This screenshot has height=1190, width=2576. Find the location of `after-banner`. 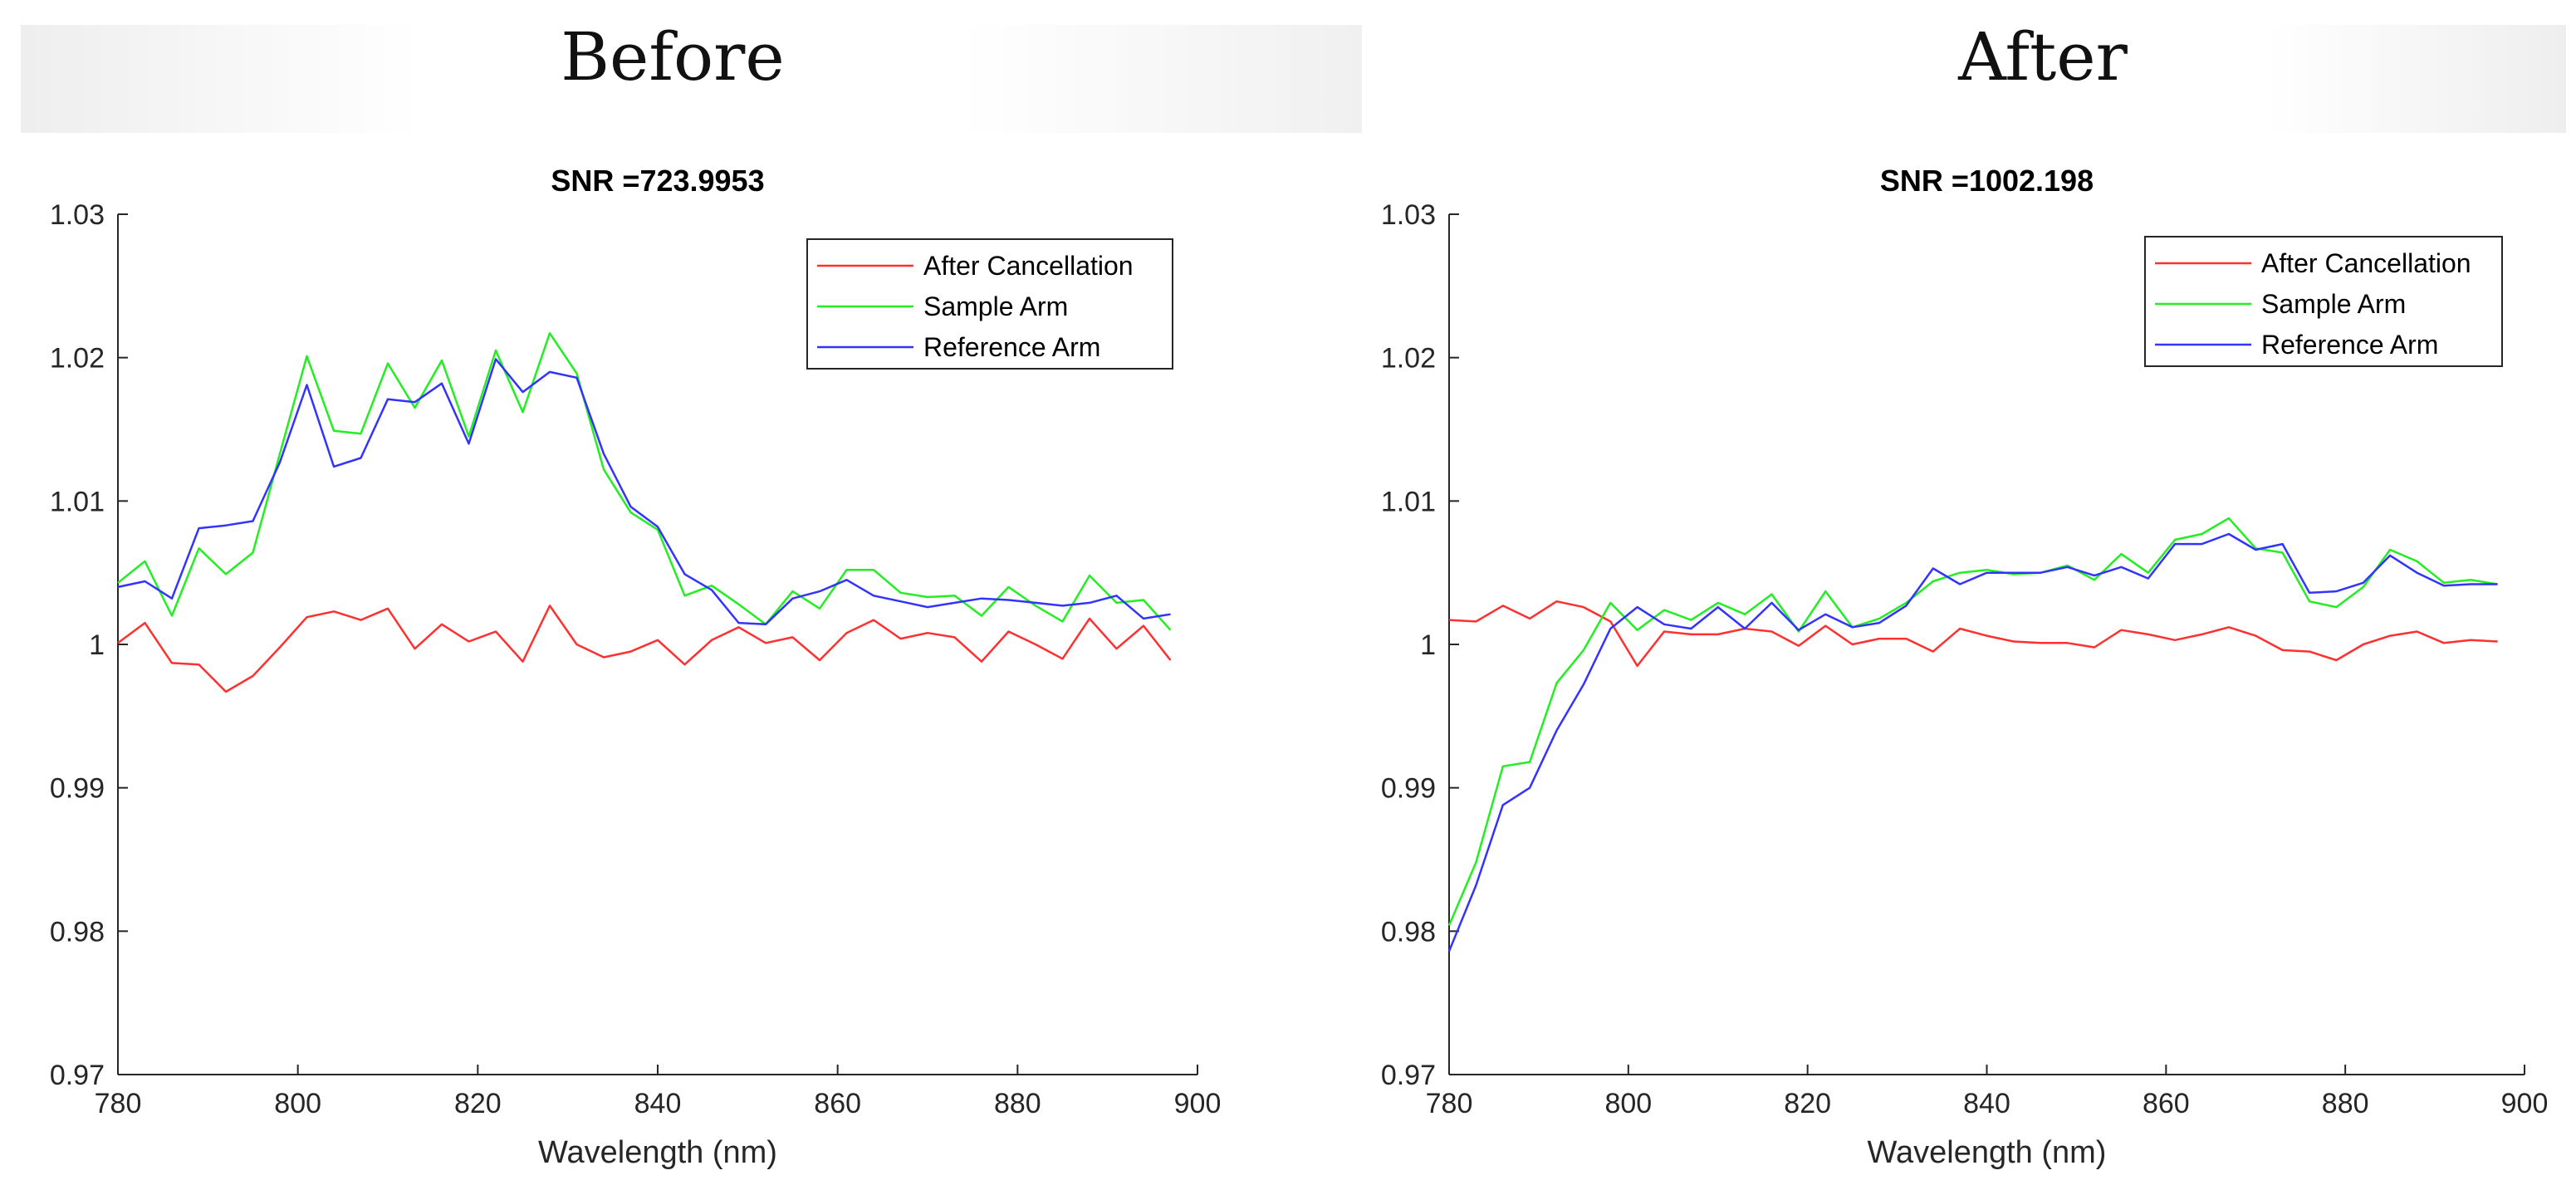

after-banner is located at coordinates (1964, 79).